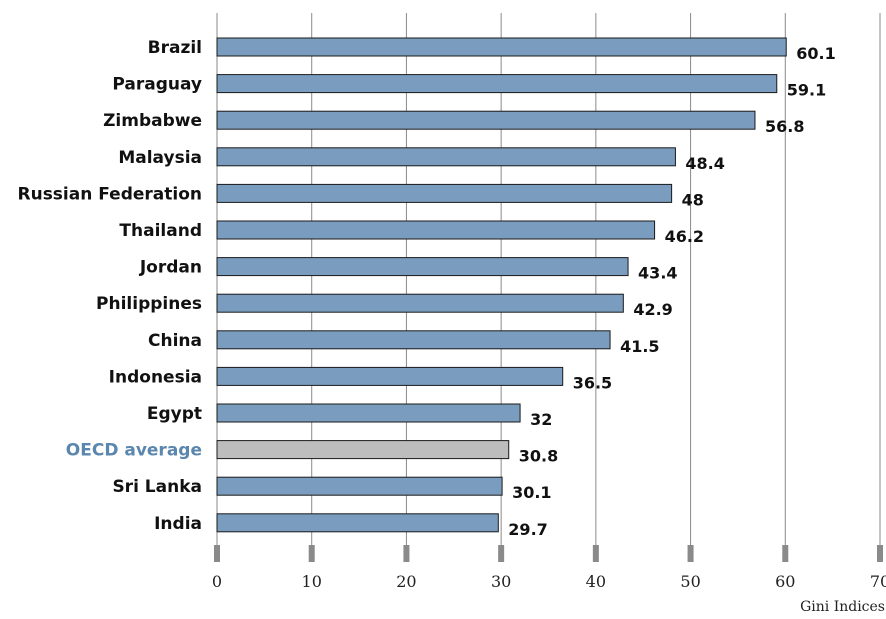 This screenshot has width=886, height=619. Describe the element at coordinates (420, 303) in the screenshot. I see `bar-philippines` at that location.